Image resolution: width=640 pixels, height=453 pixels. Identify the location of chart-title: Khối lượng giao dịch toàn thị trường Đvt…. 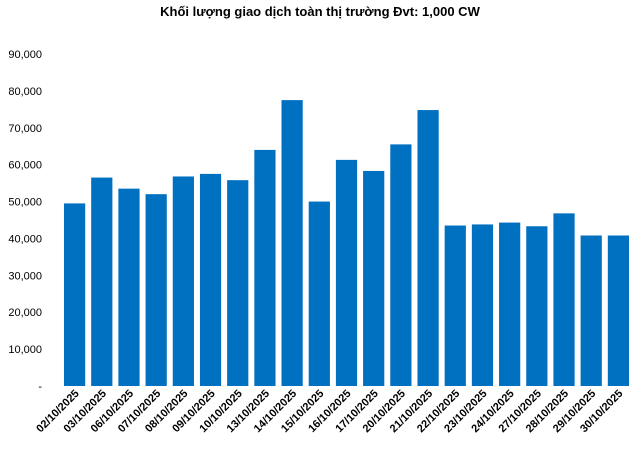
(320, 11).